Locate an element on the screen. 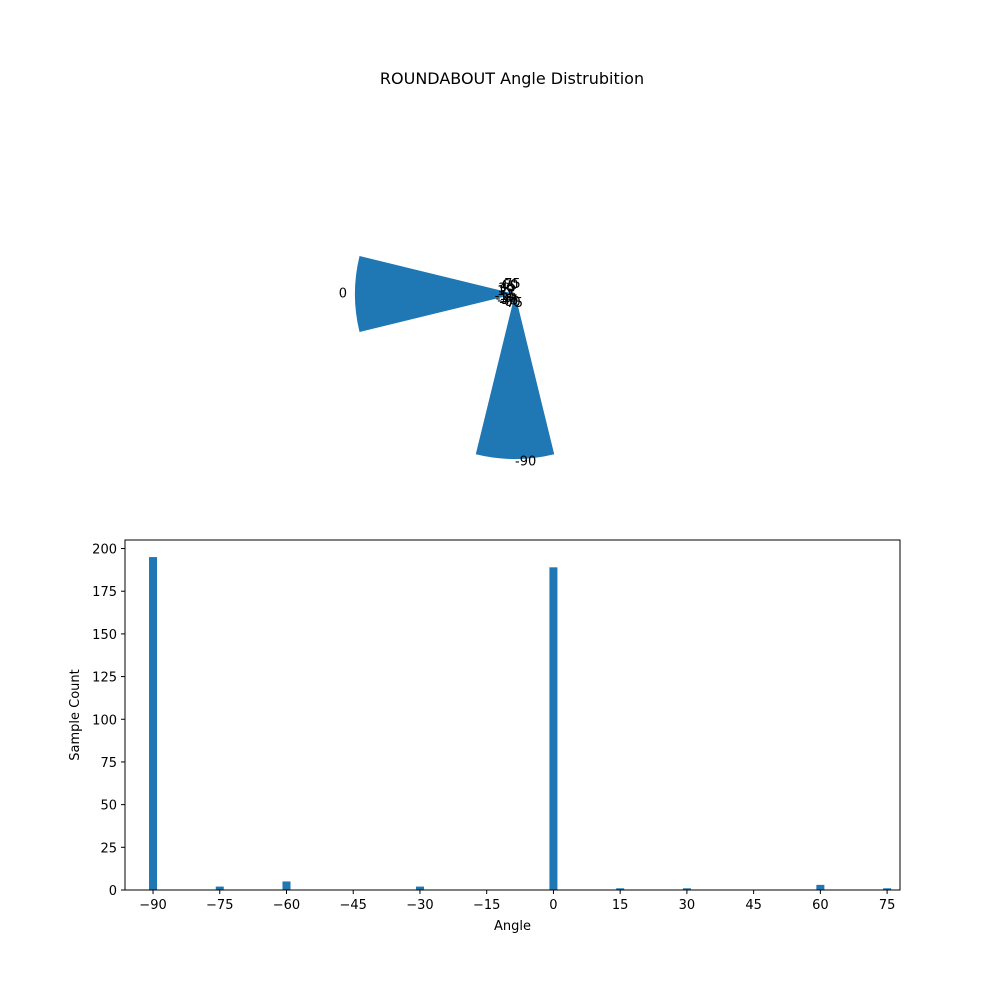 Image resolution: width=1000 pixels, height=1000 pixels. polar-theta-label: -60 is located at coordinates (509, 302).